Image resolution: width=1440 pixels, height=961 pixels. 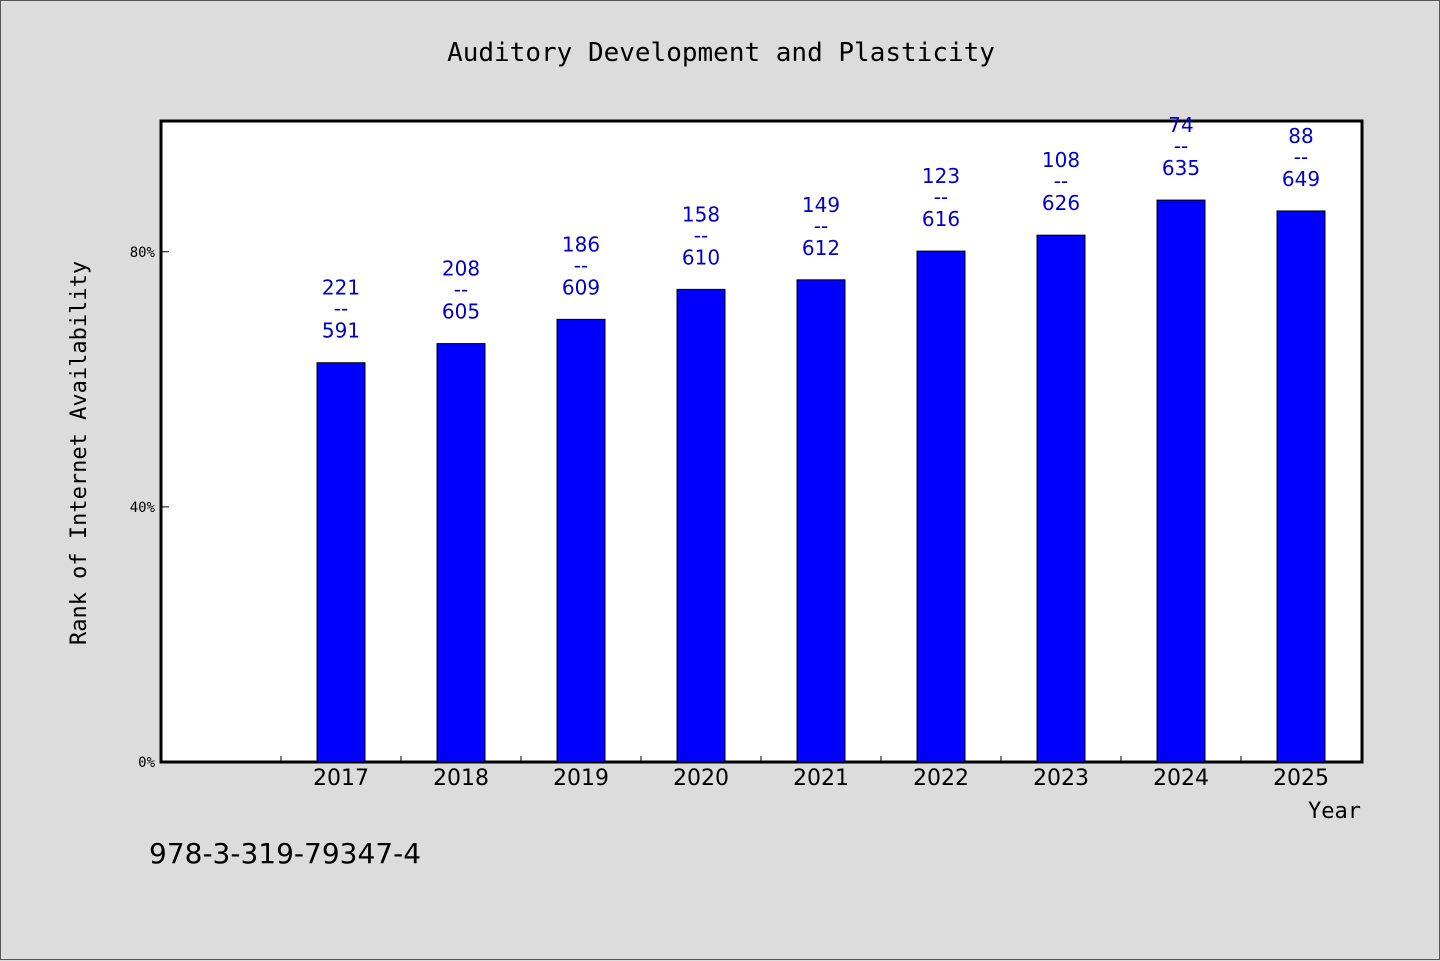 I want to click on x-tick-label: 2023, so click(x=1061, y=778).